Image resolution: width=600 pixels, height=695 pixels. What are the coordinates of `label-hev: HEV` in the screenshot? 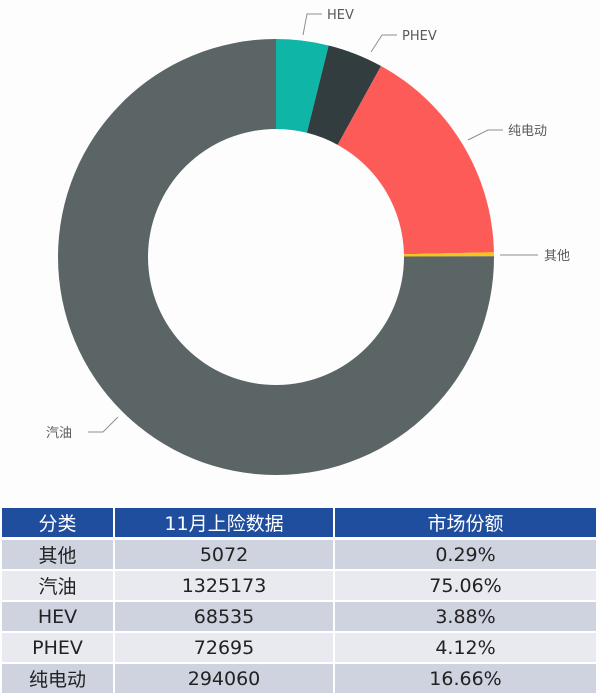 It's located at (340, 15).